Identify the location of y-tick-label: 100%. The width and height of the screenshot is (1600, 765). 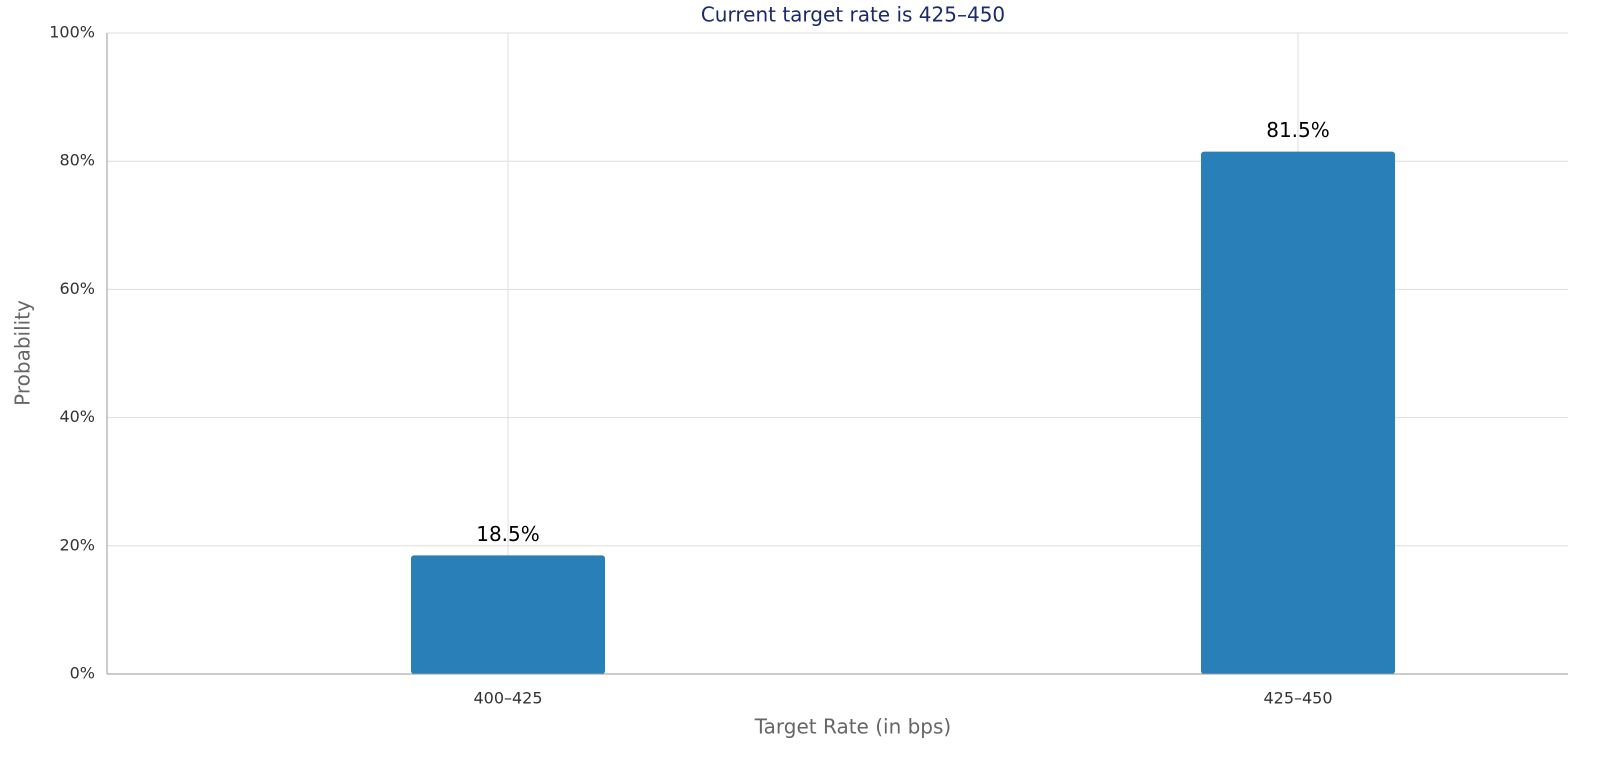
(72, 32).